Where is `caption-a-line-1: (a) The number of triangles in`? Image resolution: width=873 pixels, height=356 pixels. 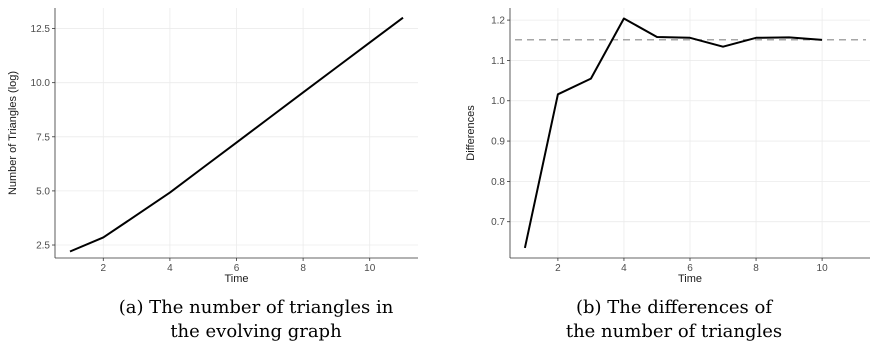 caption-a-line-1: (a) The number of triangles in is located at coordinates (256, 307).